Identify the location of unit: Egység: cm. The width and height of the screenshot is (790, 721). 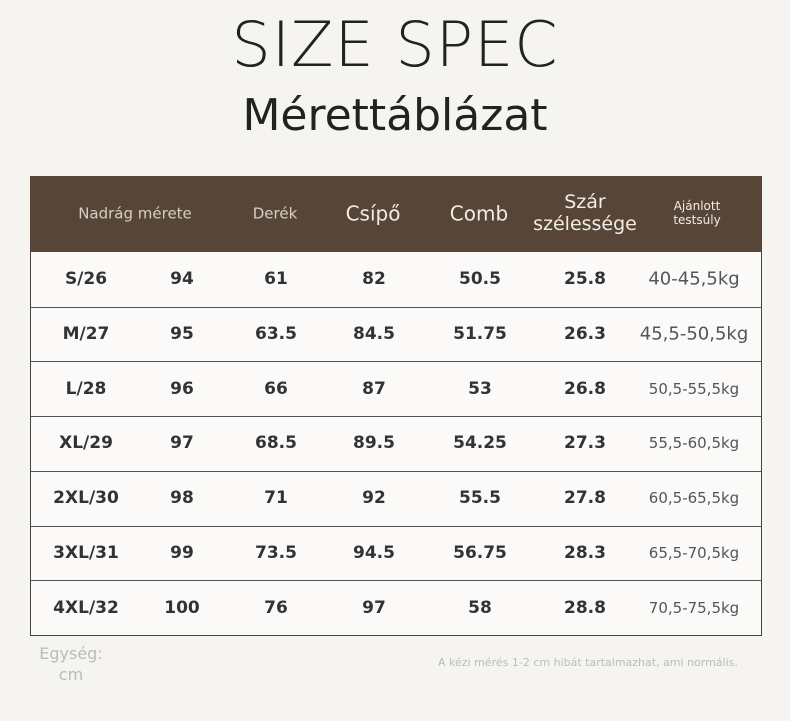
(71, 664).